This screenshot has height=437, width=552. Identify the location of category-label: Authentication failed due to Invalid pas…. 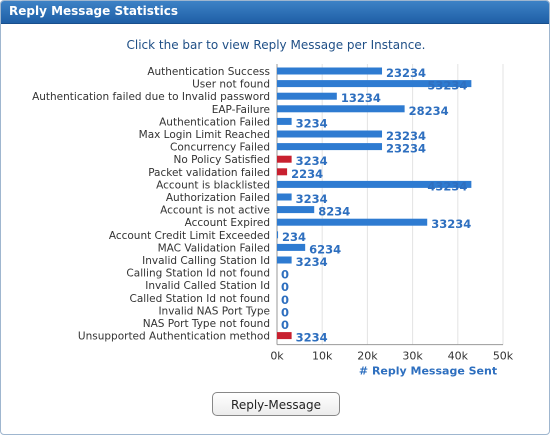
(151, 97).